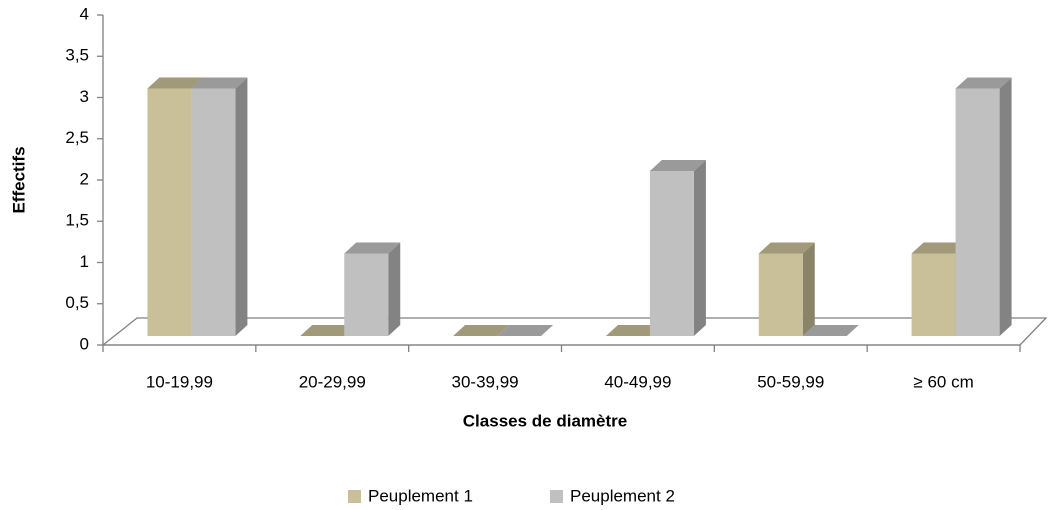 The width and height of the screenshot is (1048, 510). What do you see at coordinates (84, 261) in the screenshot?
I see `y-tick-label: 1` at bounding box center [84, 261].